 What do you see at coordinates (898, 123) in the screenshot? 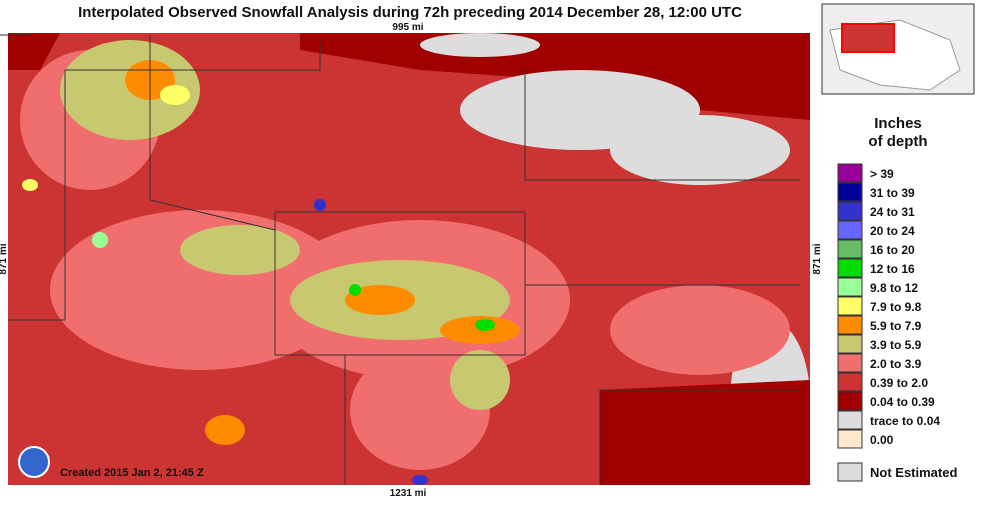
I see `legend-title: Inches` at bounding box center [898, 123].